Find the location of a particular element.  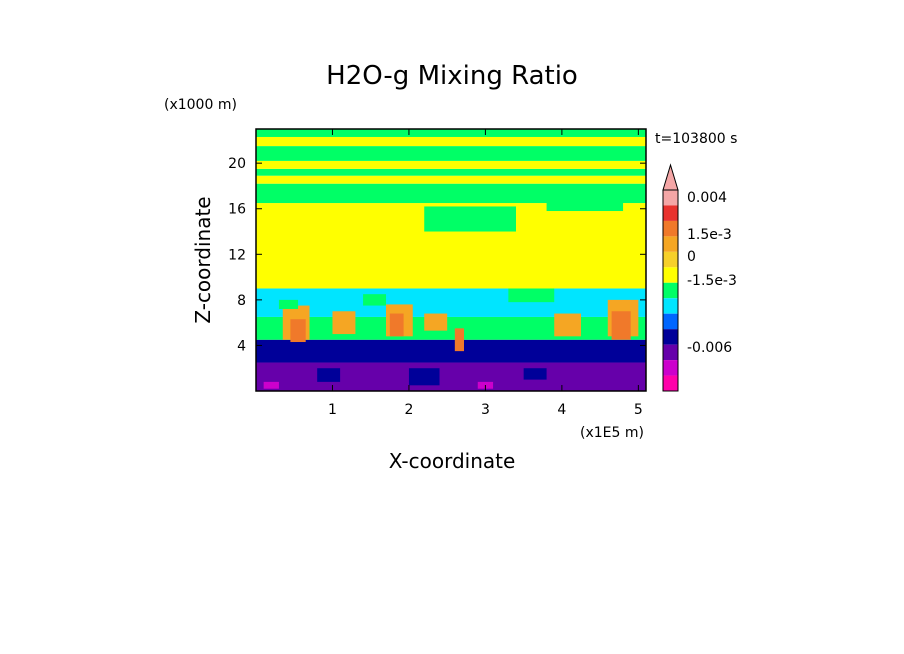

colorbar-extend-arrow is located at coordinates (670, 177).